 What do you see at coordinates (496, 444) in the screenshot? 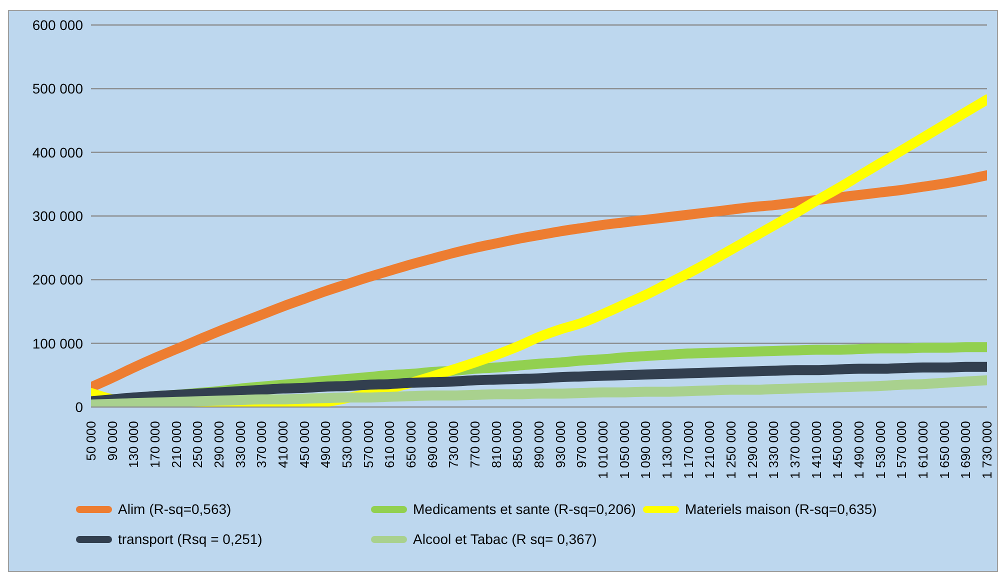
I see `x-tick-label: 810 000` at bounding box center [496, 444].